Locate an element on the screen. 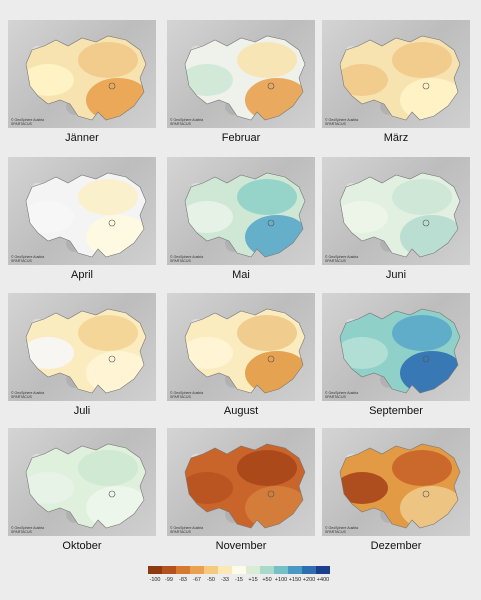 The image size is (481, 600). map-panel: © GeoSphere Austria SPARTACUS Mai is located at coordinates (241, 222).